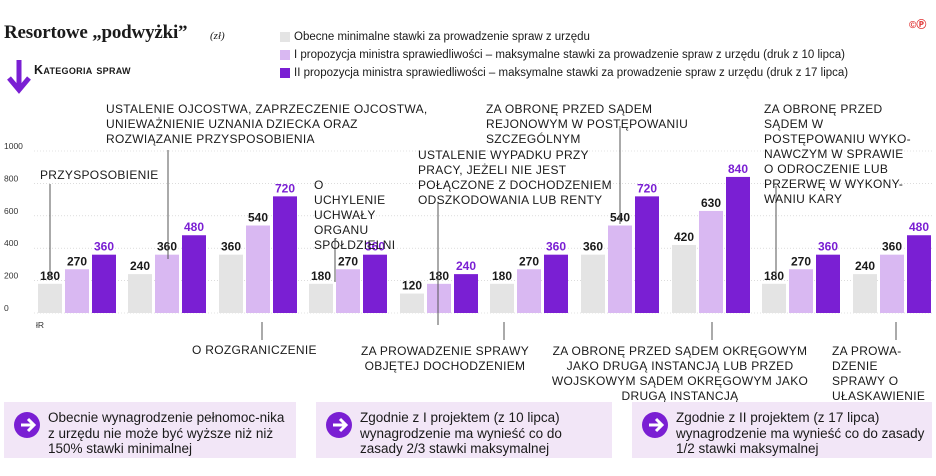 Image resolution: width=936 pixels, height=476 pixels. I want to click on chart-title: Resortowe „podwyżki”, so click(96, 32).